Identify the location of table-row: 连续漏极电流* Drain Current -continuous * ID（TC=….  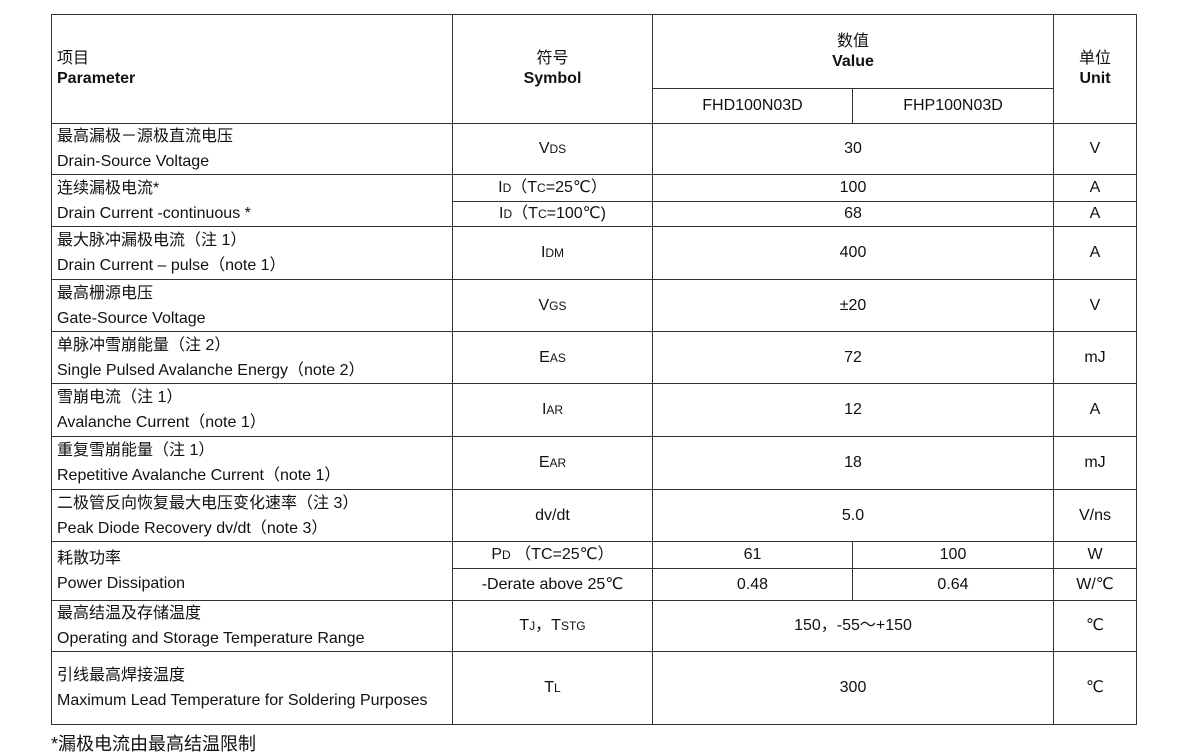
(594, 200).